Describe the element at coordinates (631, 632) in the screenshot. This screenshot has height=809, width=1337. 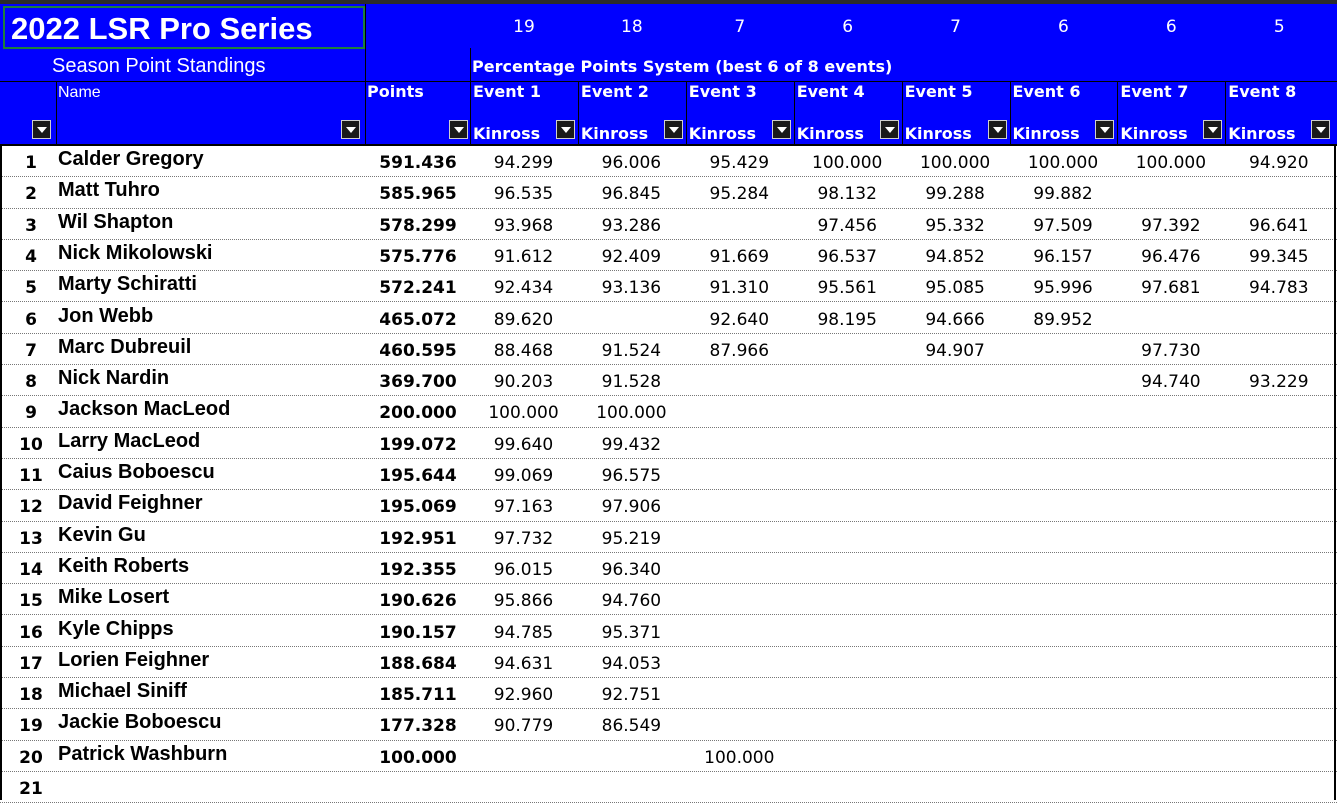
I see `event-2-score-cell: 95.371` at that location.